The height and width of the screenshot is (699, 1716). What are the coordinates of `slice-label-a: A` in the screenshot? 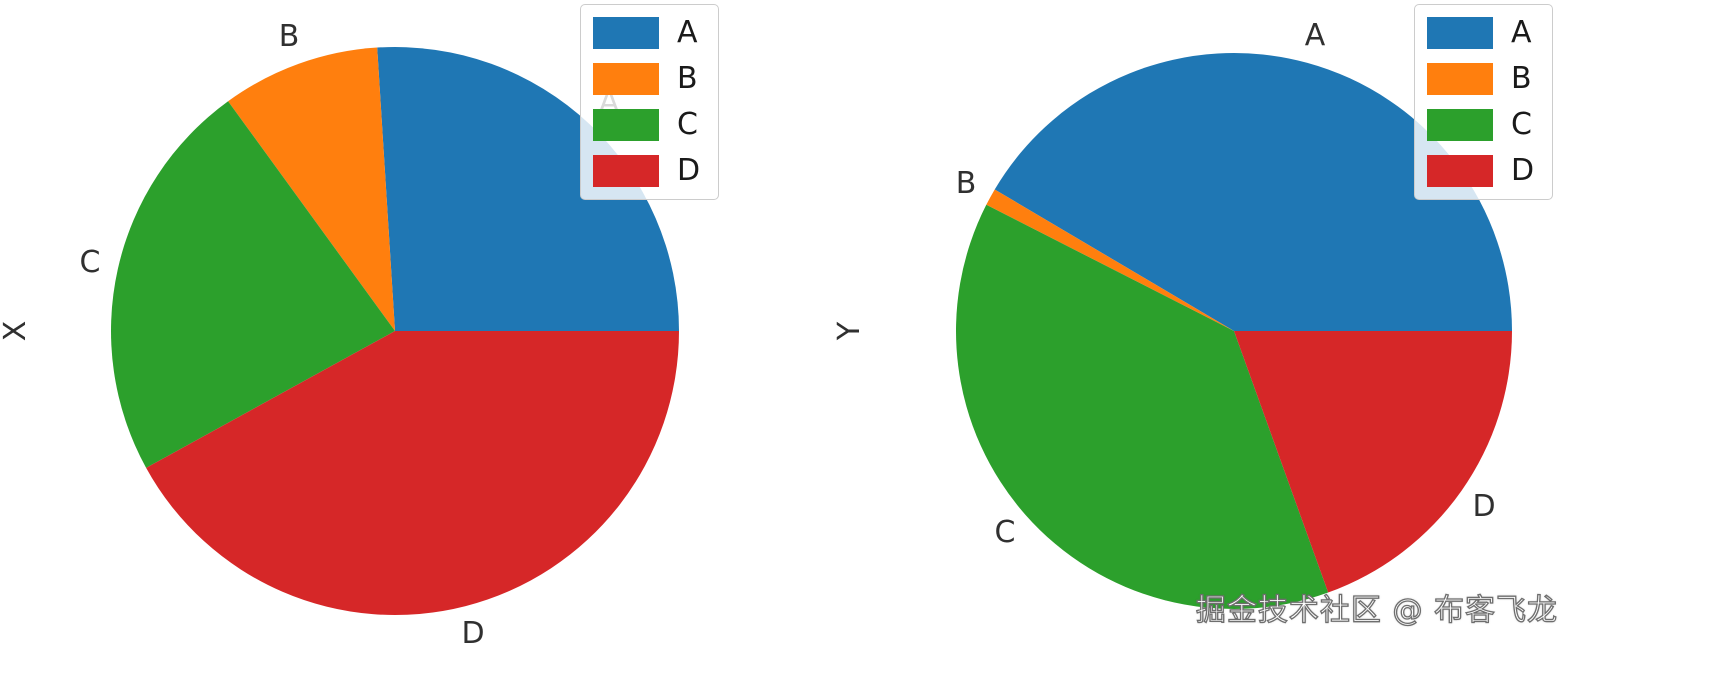 It's located at (1315, 35).